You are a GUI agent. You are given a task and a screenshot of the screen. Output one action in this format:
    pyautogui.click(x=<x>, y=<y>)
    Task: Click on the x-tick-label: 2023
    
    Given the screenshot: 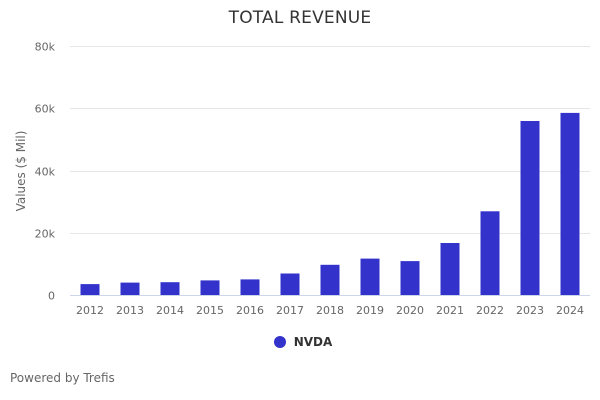 What is the action you would take?
    pyautogui.click(x=530, y=310)
    